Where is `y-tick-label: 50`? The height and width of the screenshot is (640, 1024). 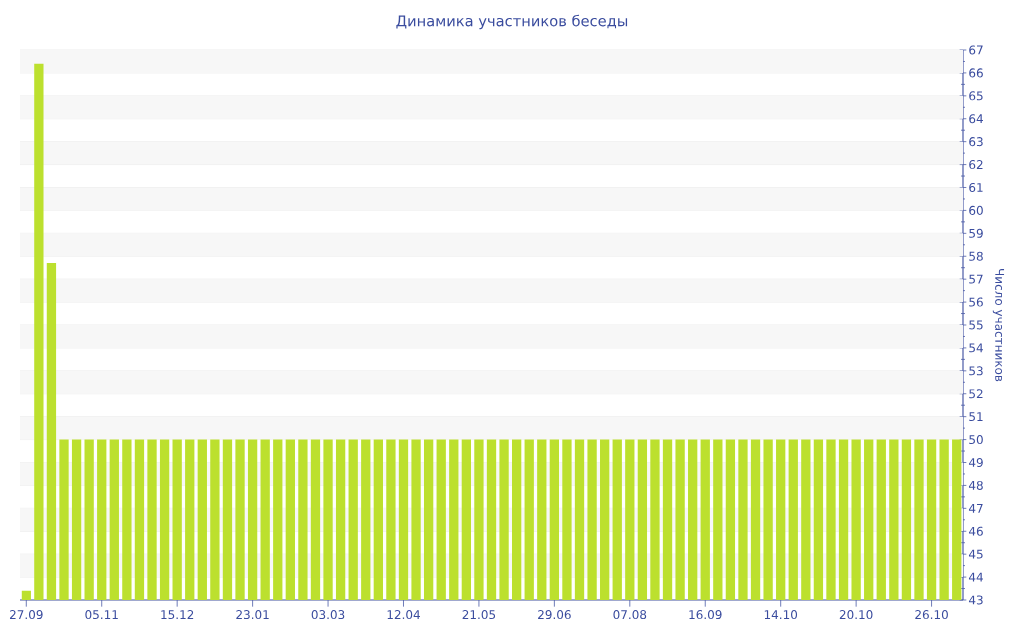
y-tick-label: 50 is located at coordinates (976, 440).